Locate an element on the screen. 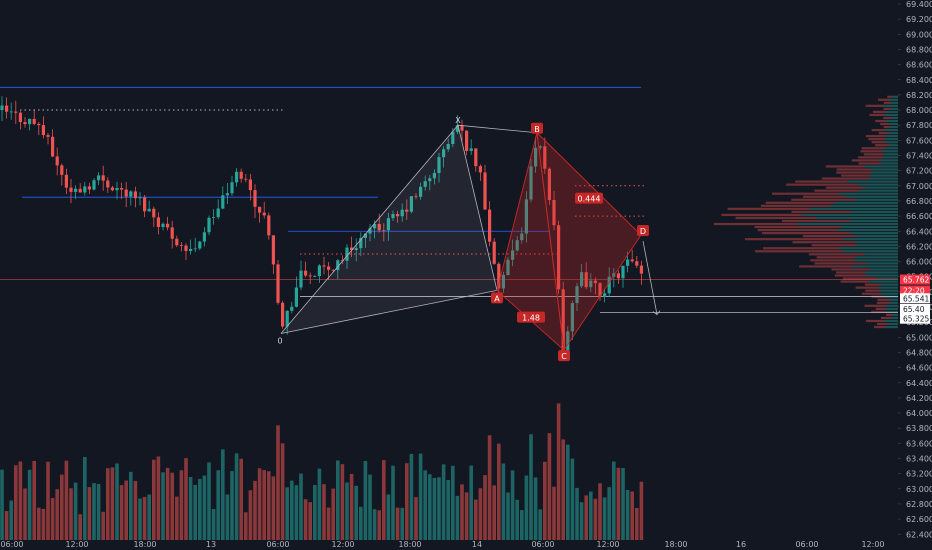  pattern-label-d-box is located at coordinates (643, 231).